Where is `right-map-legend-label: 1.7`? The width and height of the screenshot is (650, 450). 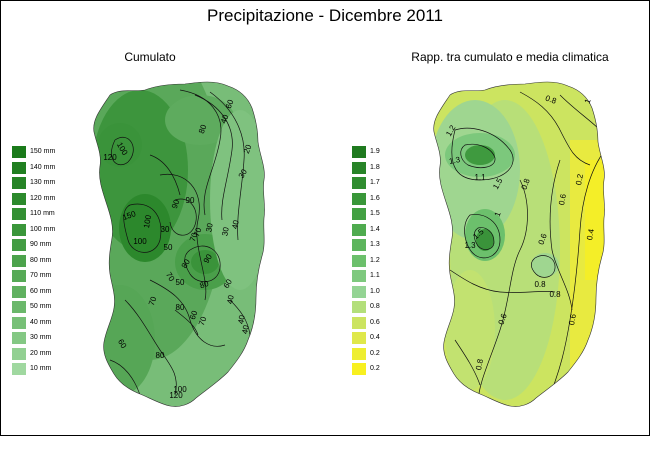
right-map-legend-label: 1.7 is located at coordinates (375, 182).